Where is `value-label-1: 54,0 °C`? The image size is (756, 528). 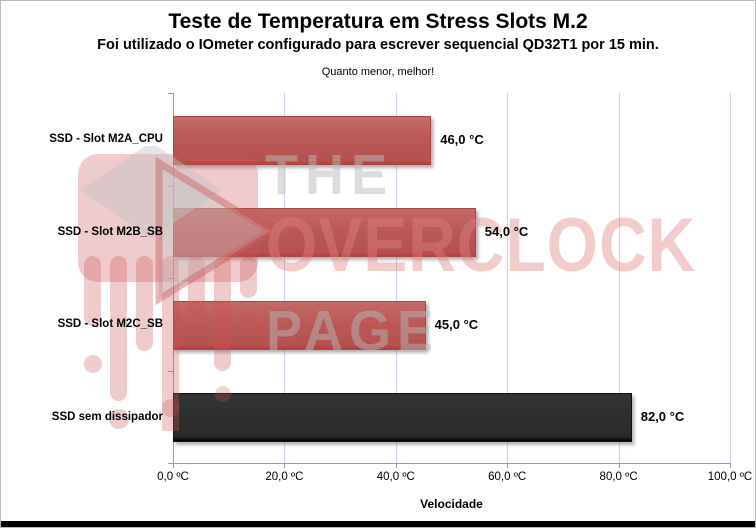
value-label-1: 54,0 °C is located at coordinates (506, 232).